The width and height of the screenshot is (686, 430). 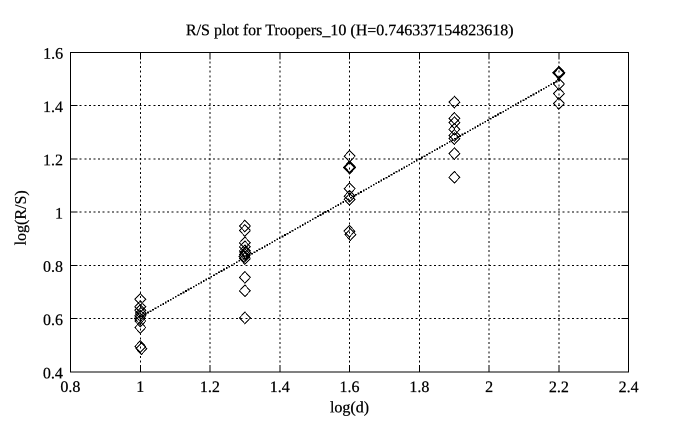 What do you see at coordinates (559, 387) in the screenshot?
I see `svg-text: 2.2` at bounding box center [559, 387].